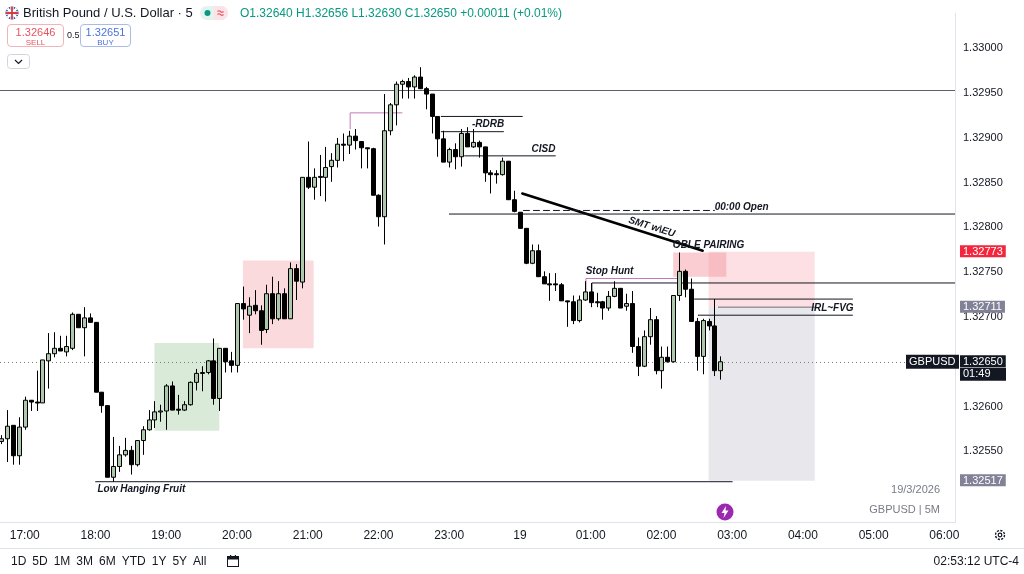 This screenshot has height=574, width=1024. What do you see at coordinates (520, 534) in the screenshot?
I see `x-tick-label: 19` at bounding box center [520, 534].